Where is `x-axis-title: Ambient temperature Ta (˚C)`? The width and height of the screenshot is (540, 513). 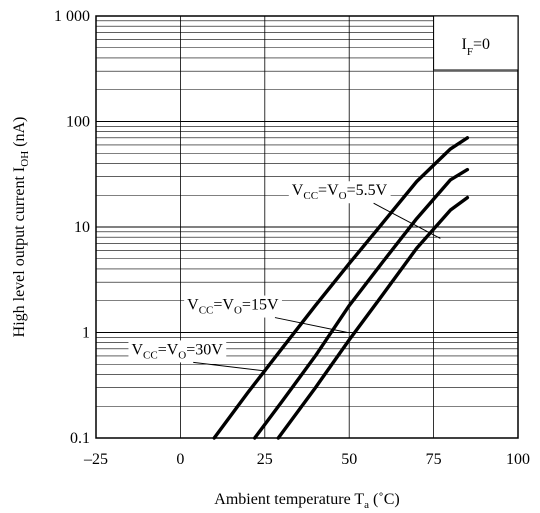 x-axis-title: Ambient temperature Ta (˚C) is located at coordinates (306, 501).